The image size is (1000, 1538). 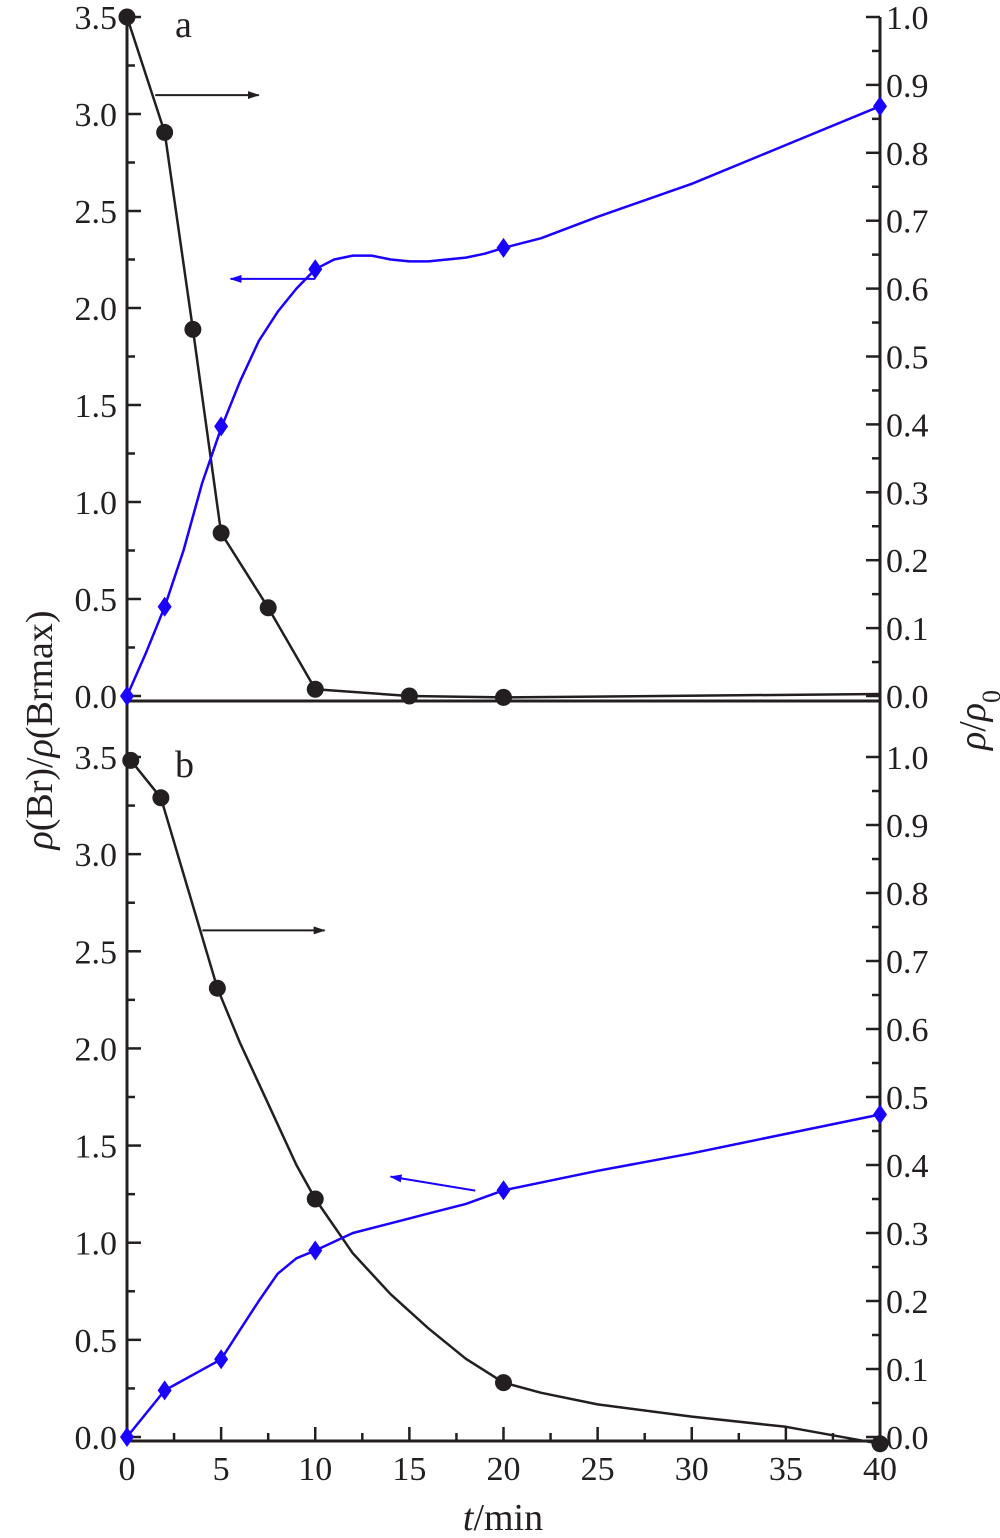 I want to click on right-ylabel-rho0: ρ, so click(x=973, y=712).